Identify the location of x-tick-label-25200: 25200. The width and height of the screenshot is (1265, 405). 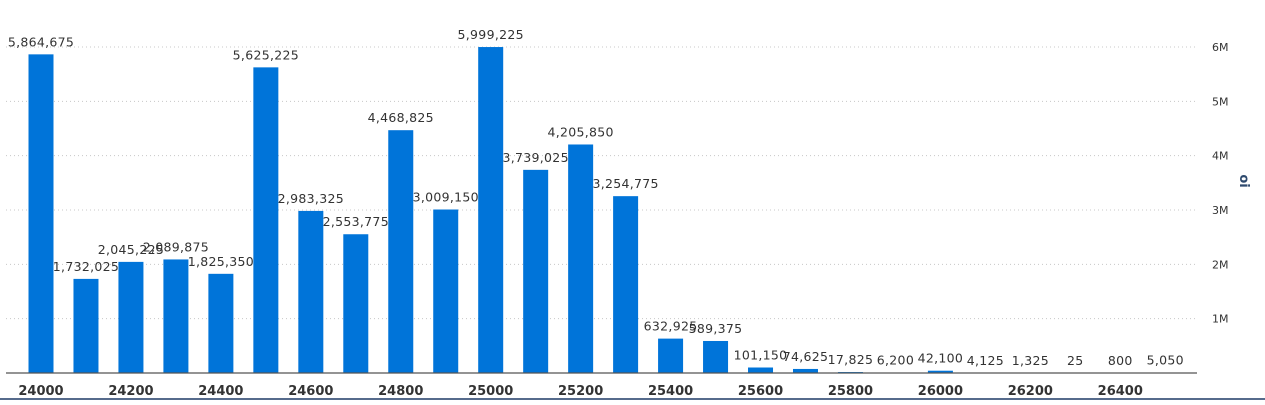
(580, 391).